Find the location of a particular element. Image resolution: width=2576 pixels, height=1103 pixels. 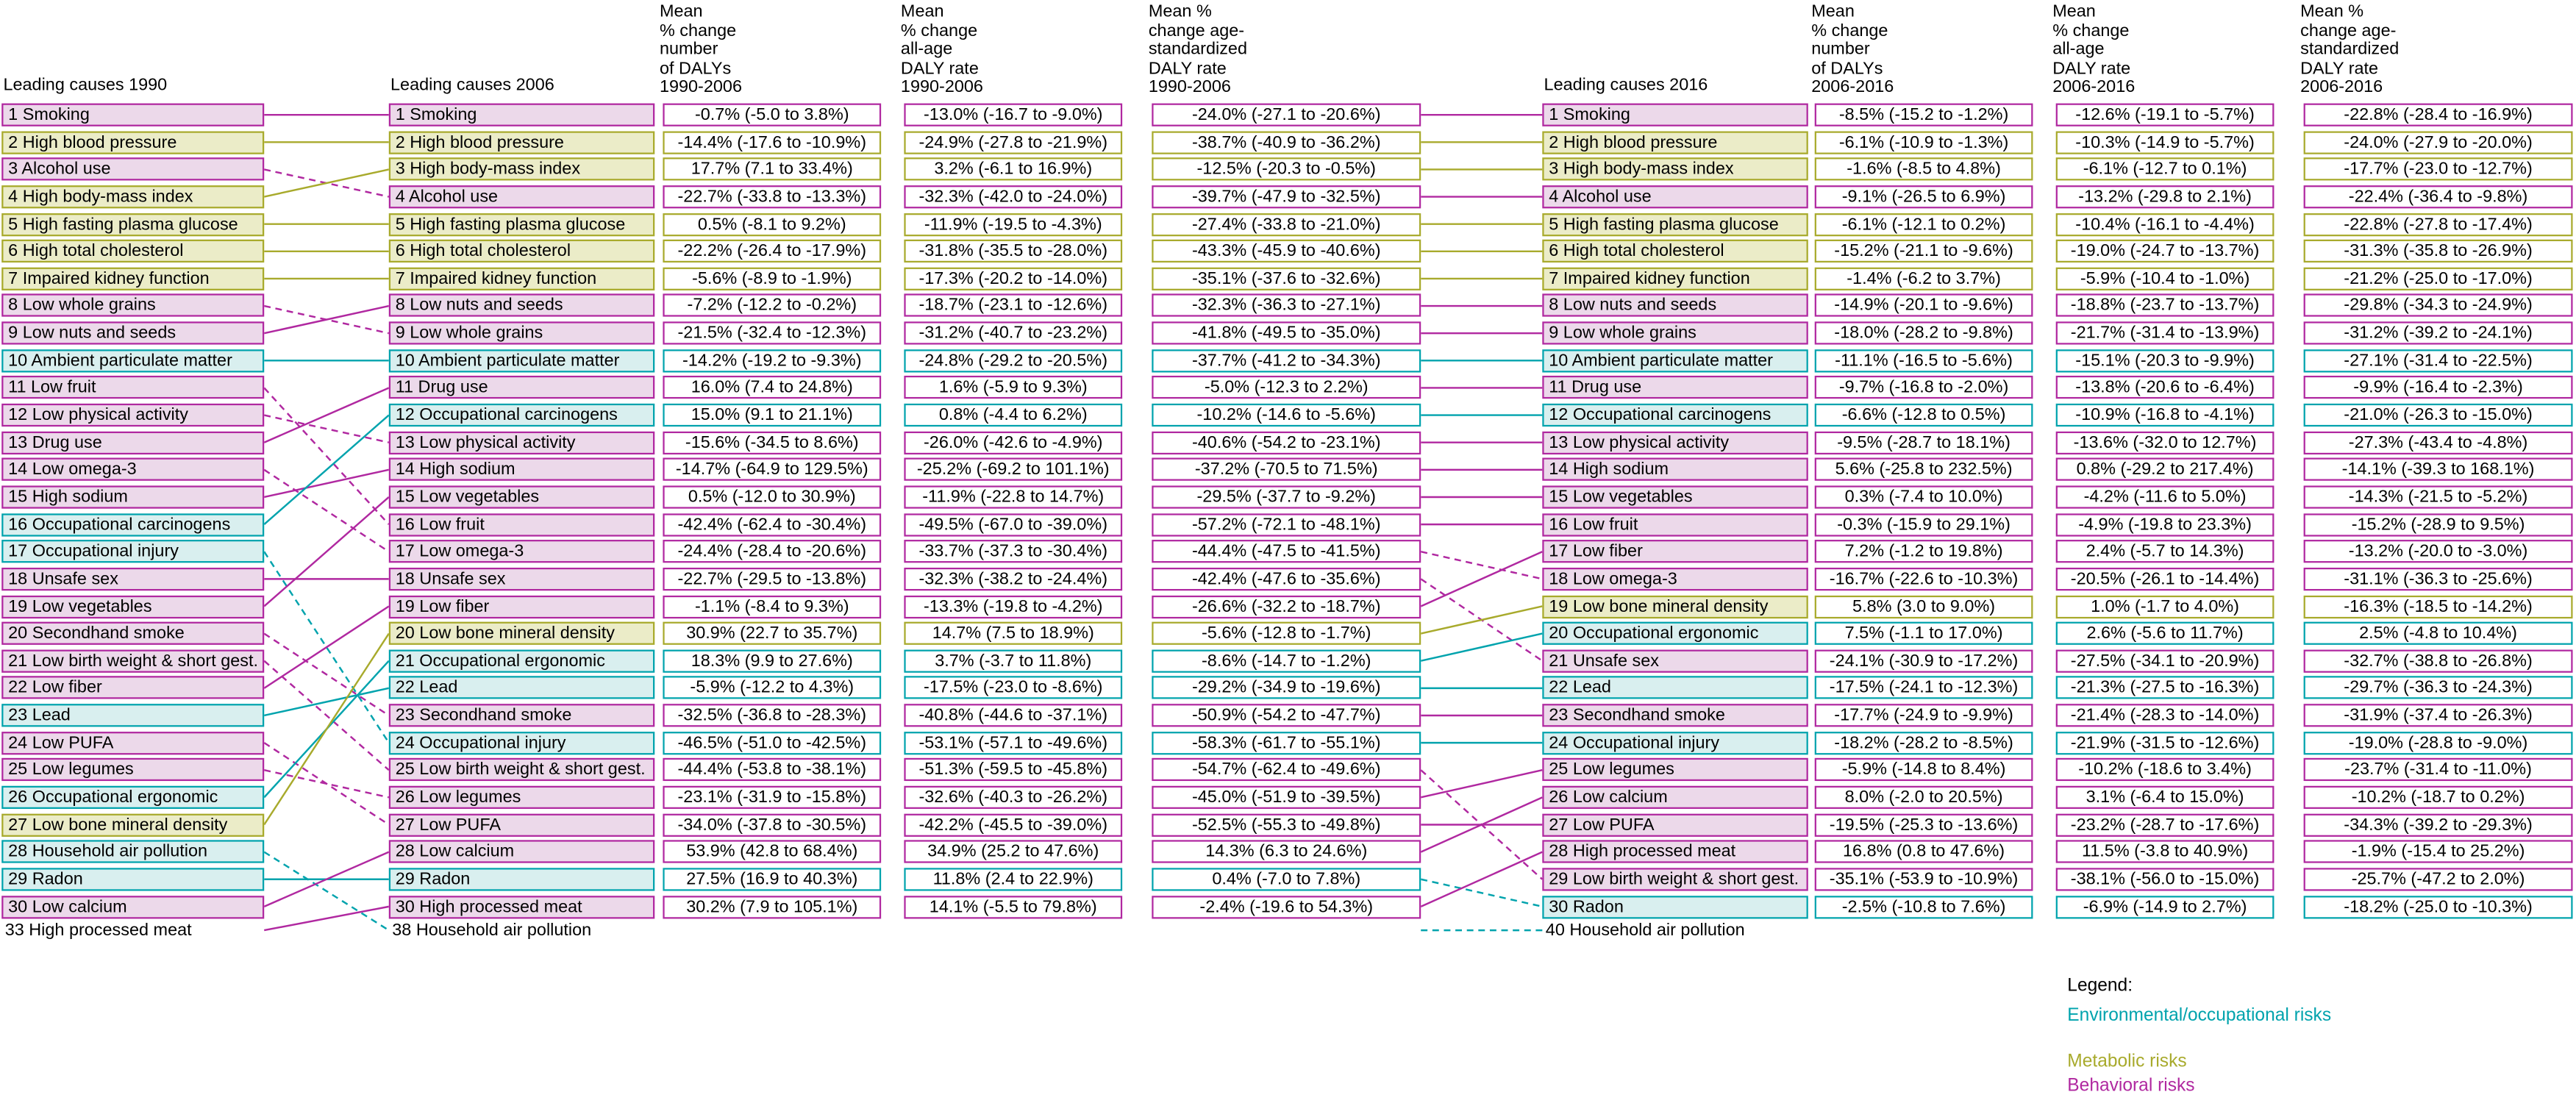

cause-2016-6: 6 High total cholesterol is located at coordinates (1675, 251).